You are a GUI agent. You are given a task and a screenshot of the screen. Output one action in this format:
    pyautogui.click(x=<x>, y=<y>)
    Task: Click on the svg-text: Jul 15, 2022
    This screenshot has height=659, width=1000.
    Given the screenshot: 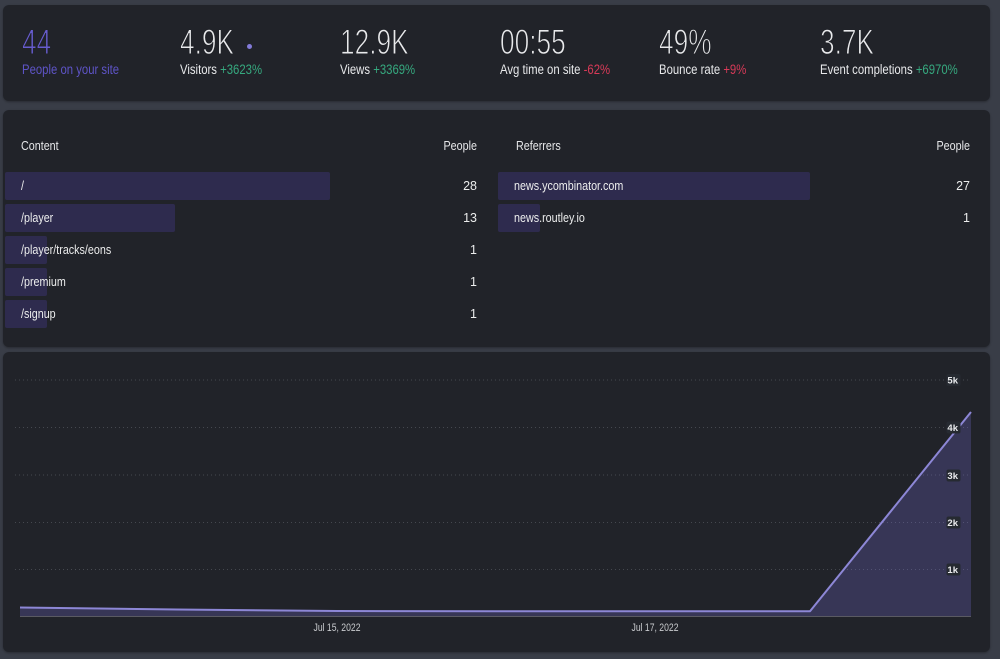 What is the action you would take?
    pyautogui.click(x=337, y=628)
    